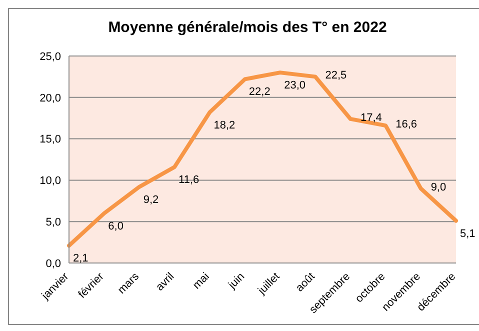 Image resolution: width=479 pixels, height=331 pixels. What do you see at coordinates (295, 86) in the screenshot?
I see `data-label: 23,0` at bounding box center [295, 86].